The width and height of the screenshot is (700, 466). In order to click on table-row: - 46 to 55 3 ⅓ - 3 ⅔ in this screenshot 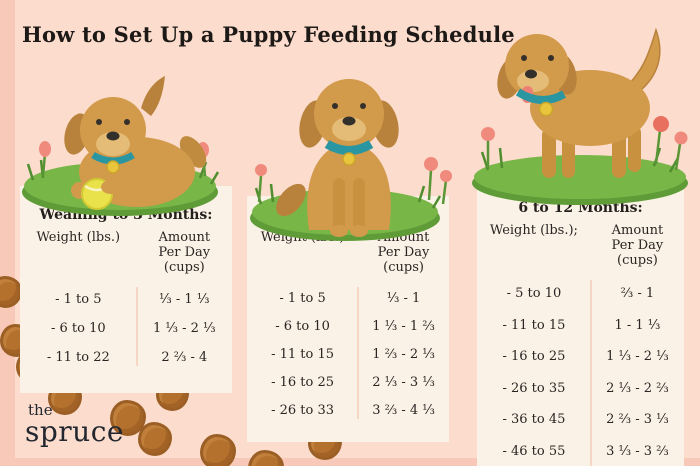, I will do `click(580, 450)`.